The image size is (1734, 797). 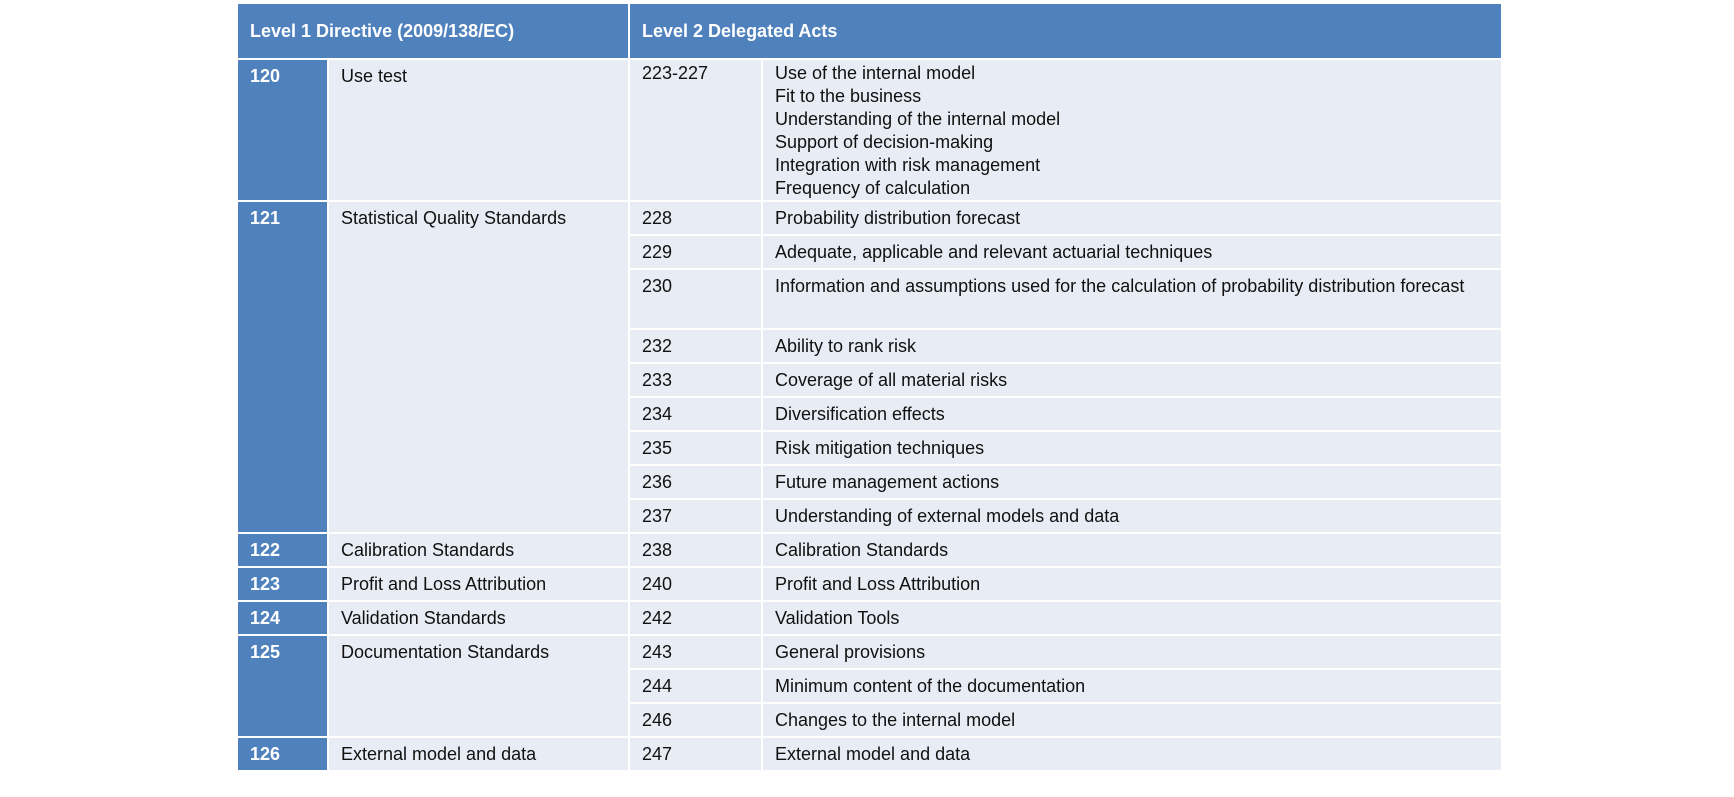 I want to click on act-item: Support of decision-making, so click(x=884, y=142).